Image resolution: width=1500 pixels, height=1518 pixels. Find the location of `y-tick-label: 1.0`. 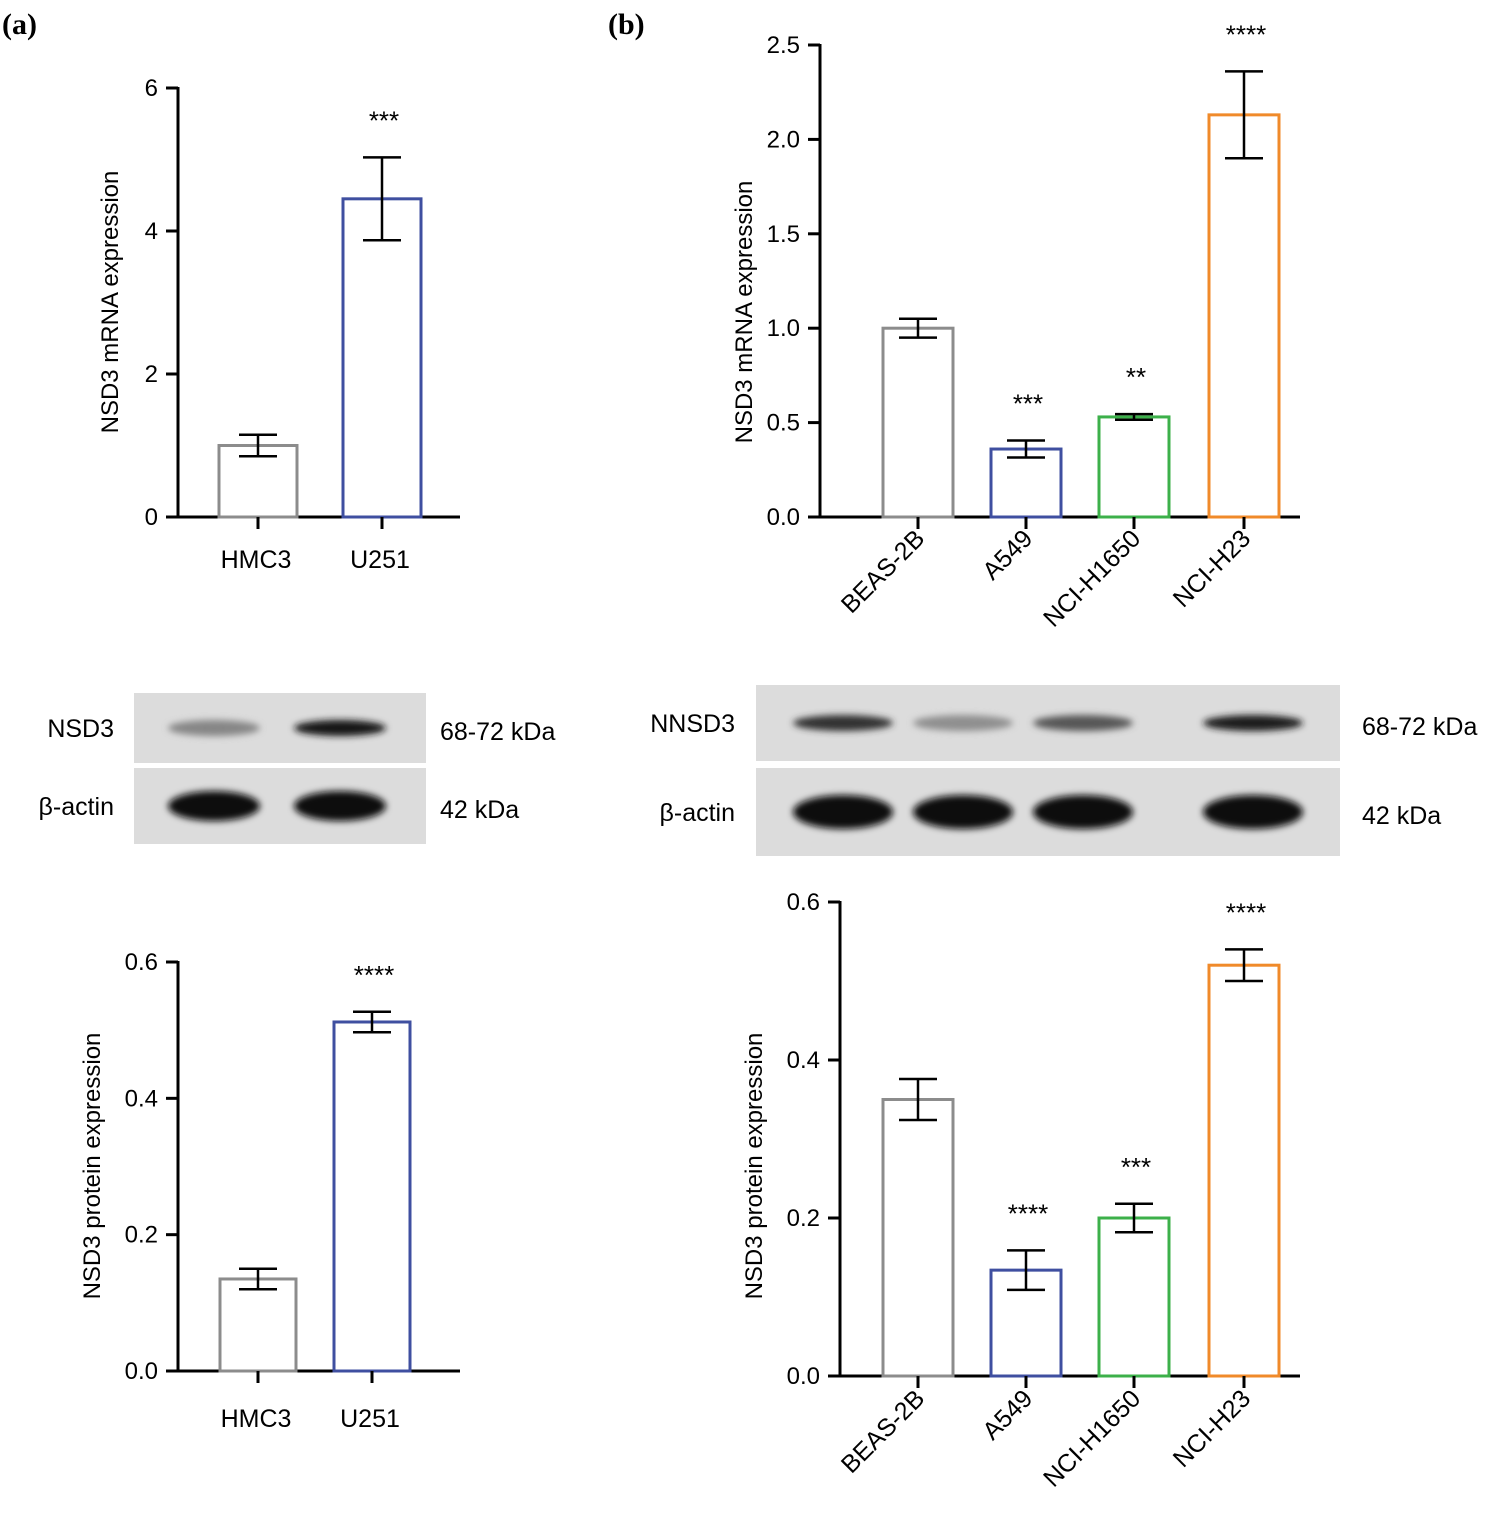

y-tick-label: 1.0 is located at coordinates (783, 328).